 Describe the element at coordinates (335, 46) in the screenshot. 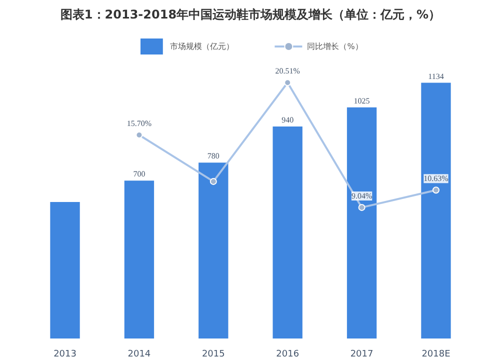

I see `legend-label: 同比增长（%）` at that location.